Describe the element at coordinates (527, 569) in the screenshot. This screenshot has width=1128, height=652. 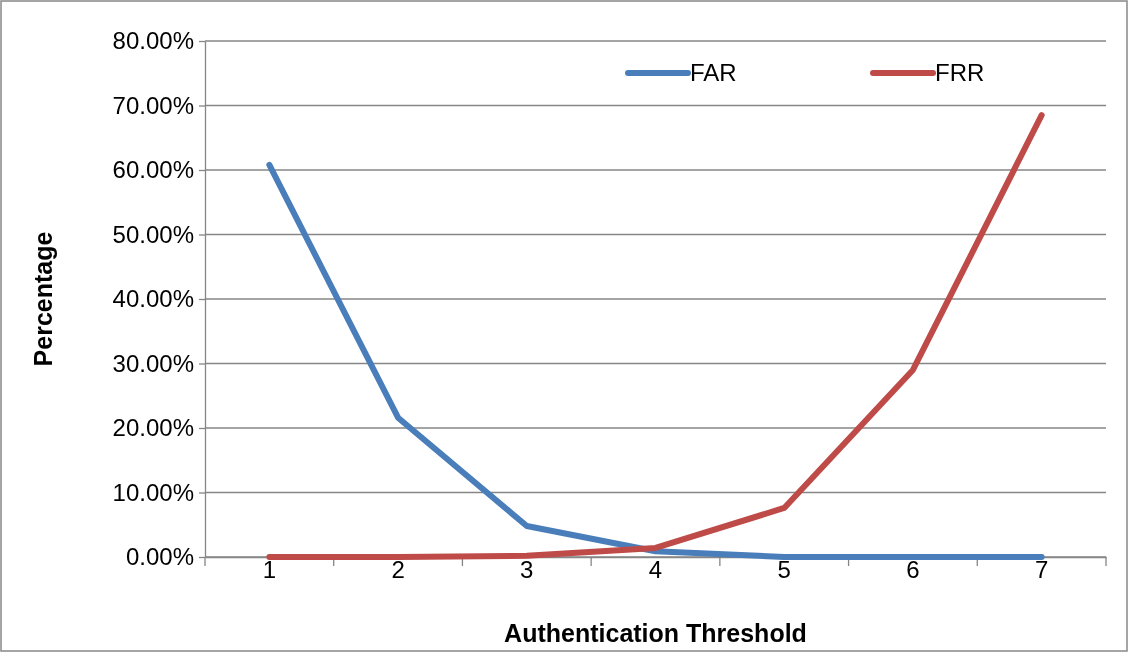
I see `x-tick-label: 3` at that location.